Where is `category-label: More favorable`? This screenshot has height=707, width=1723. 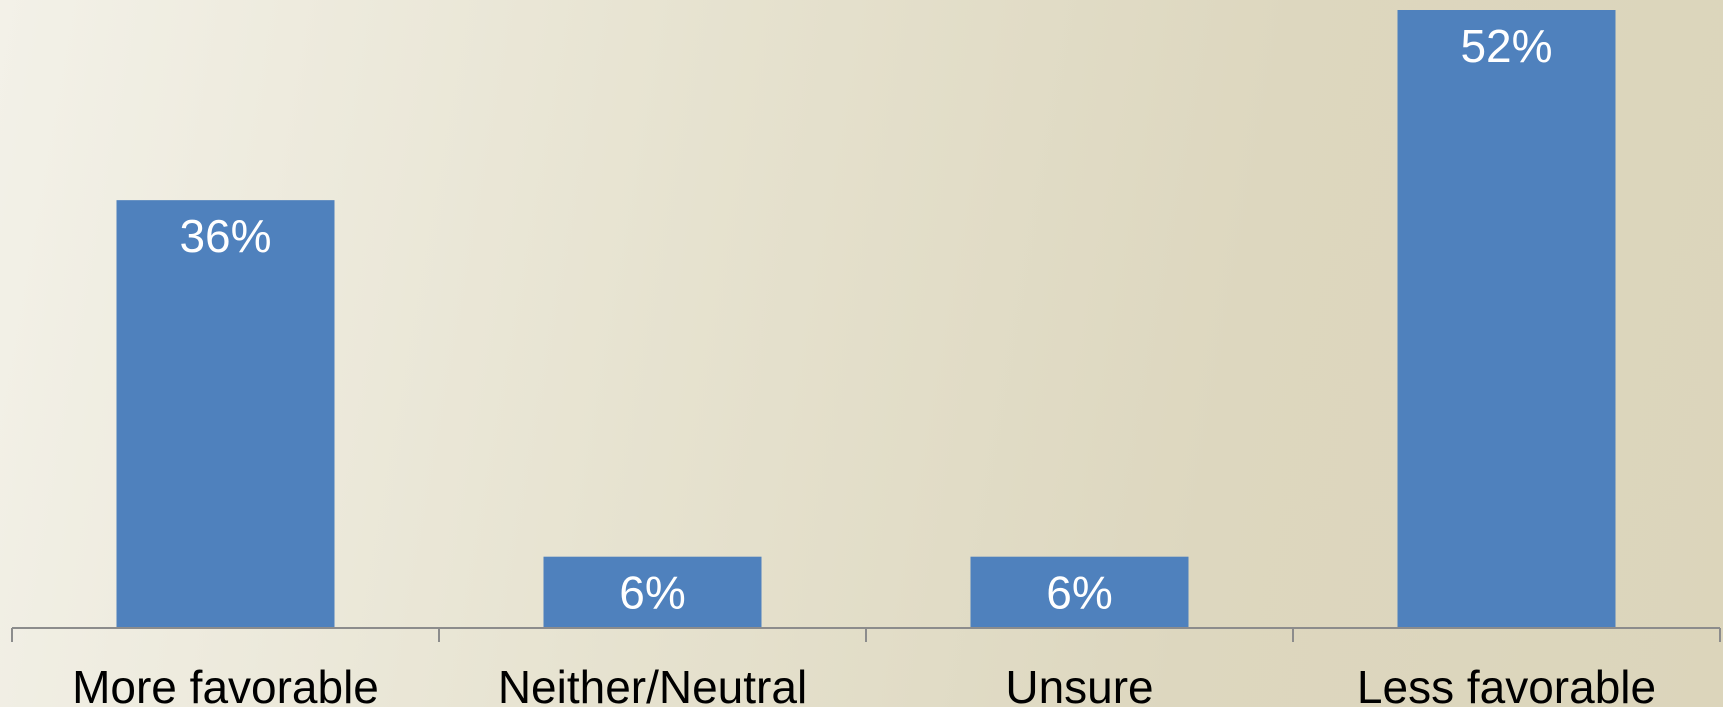 category-label: More favorable is located at coordinates (225, 684).